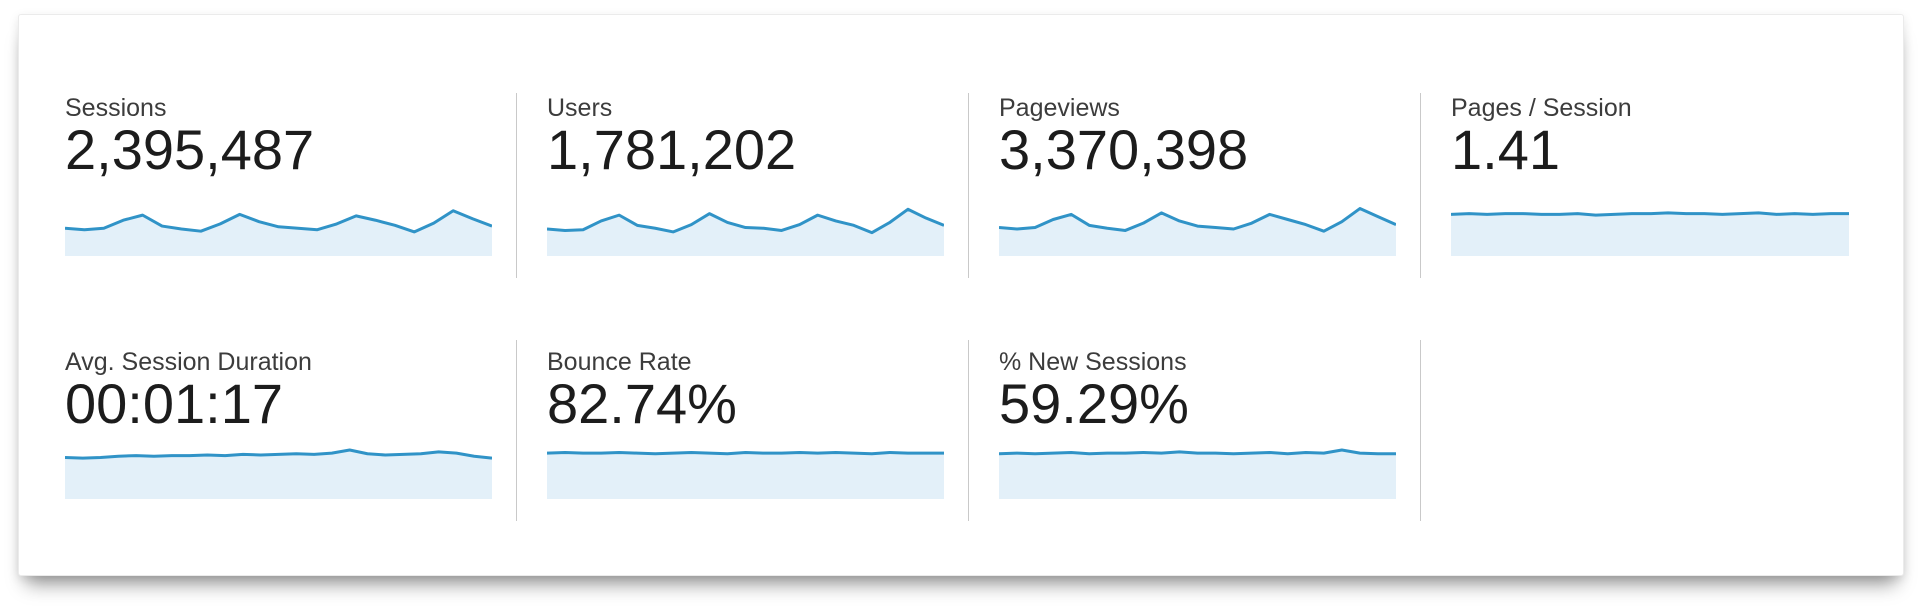 The image size is (1920, 614). I want to click on empty-metric-cell, so click(1647, 430).